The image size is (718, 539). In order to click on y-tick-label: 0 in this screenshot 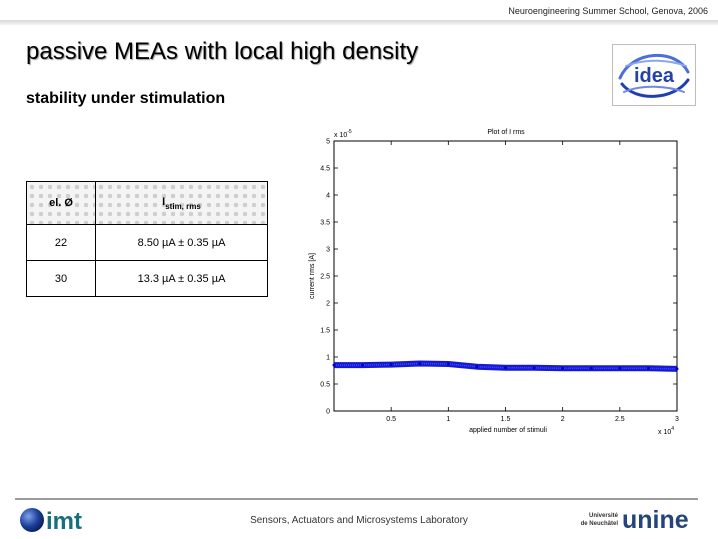, I will do `click(328, 412)`.